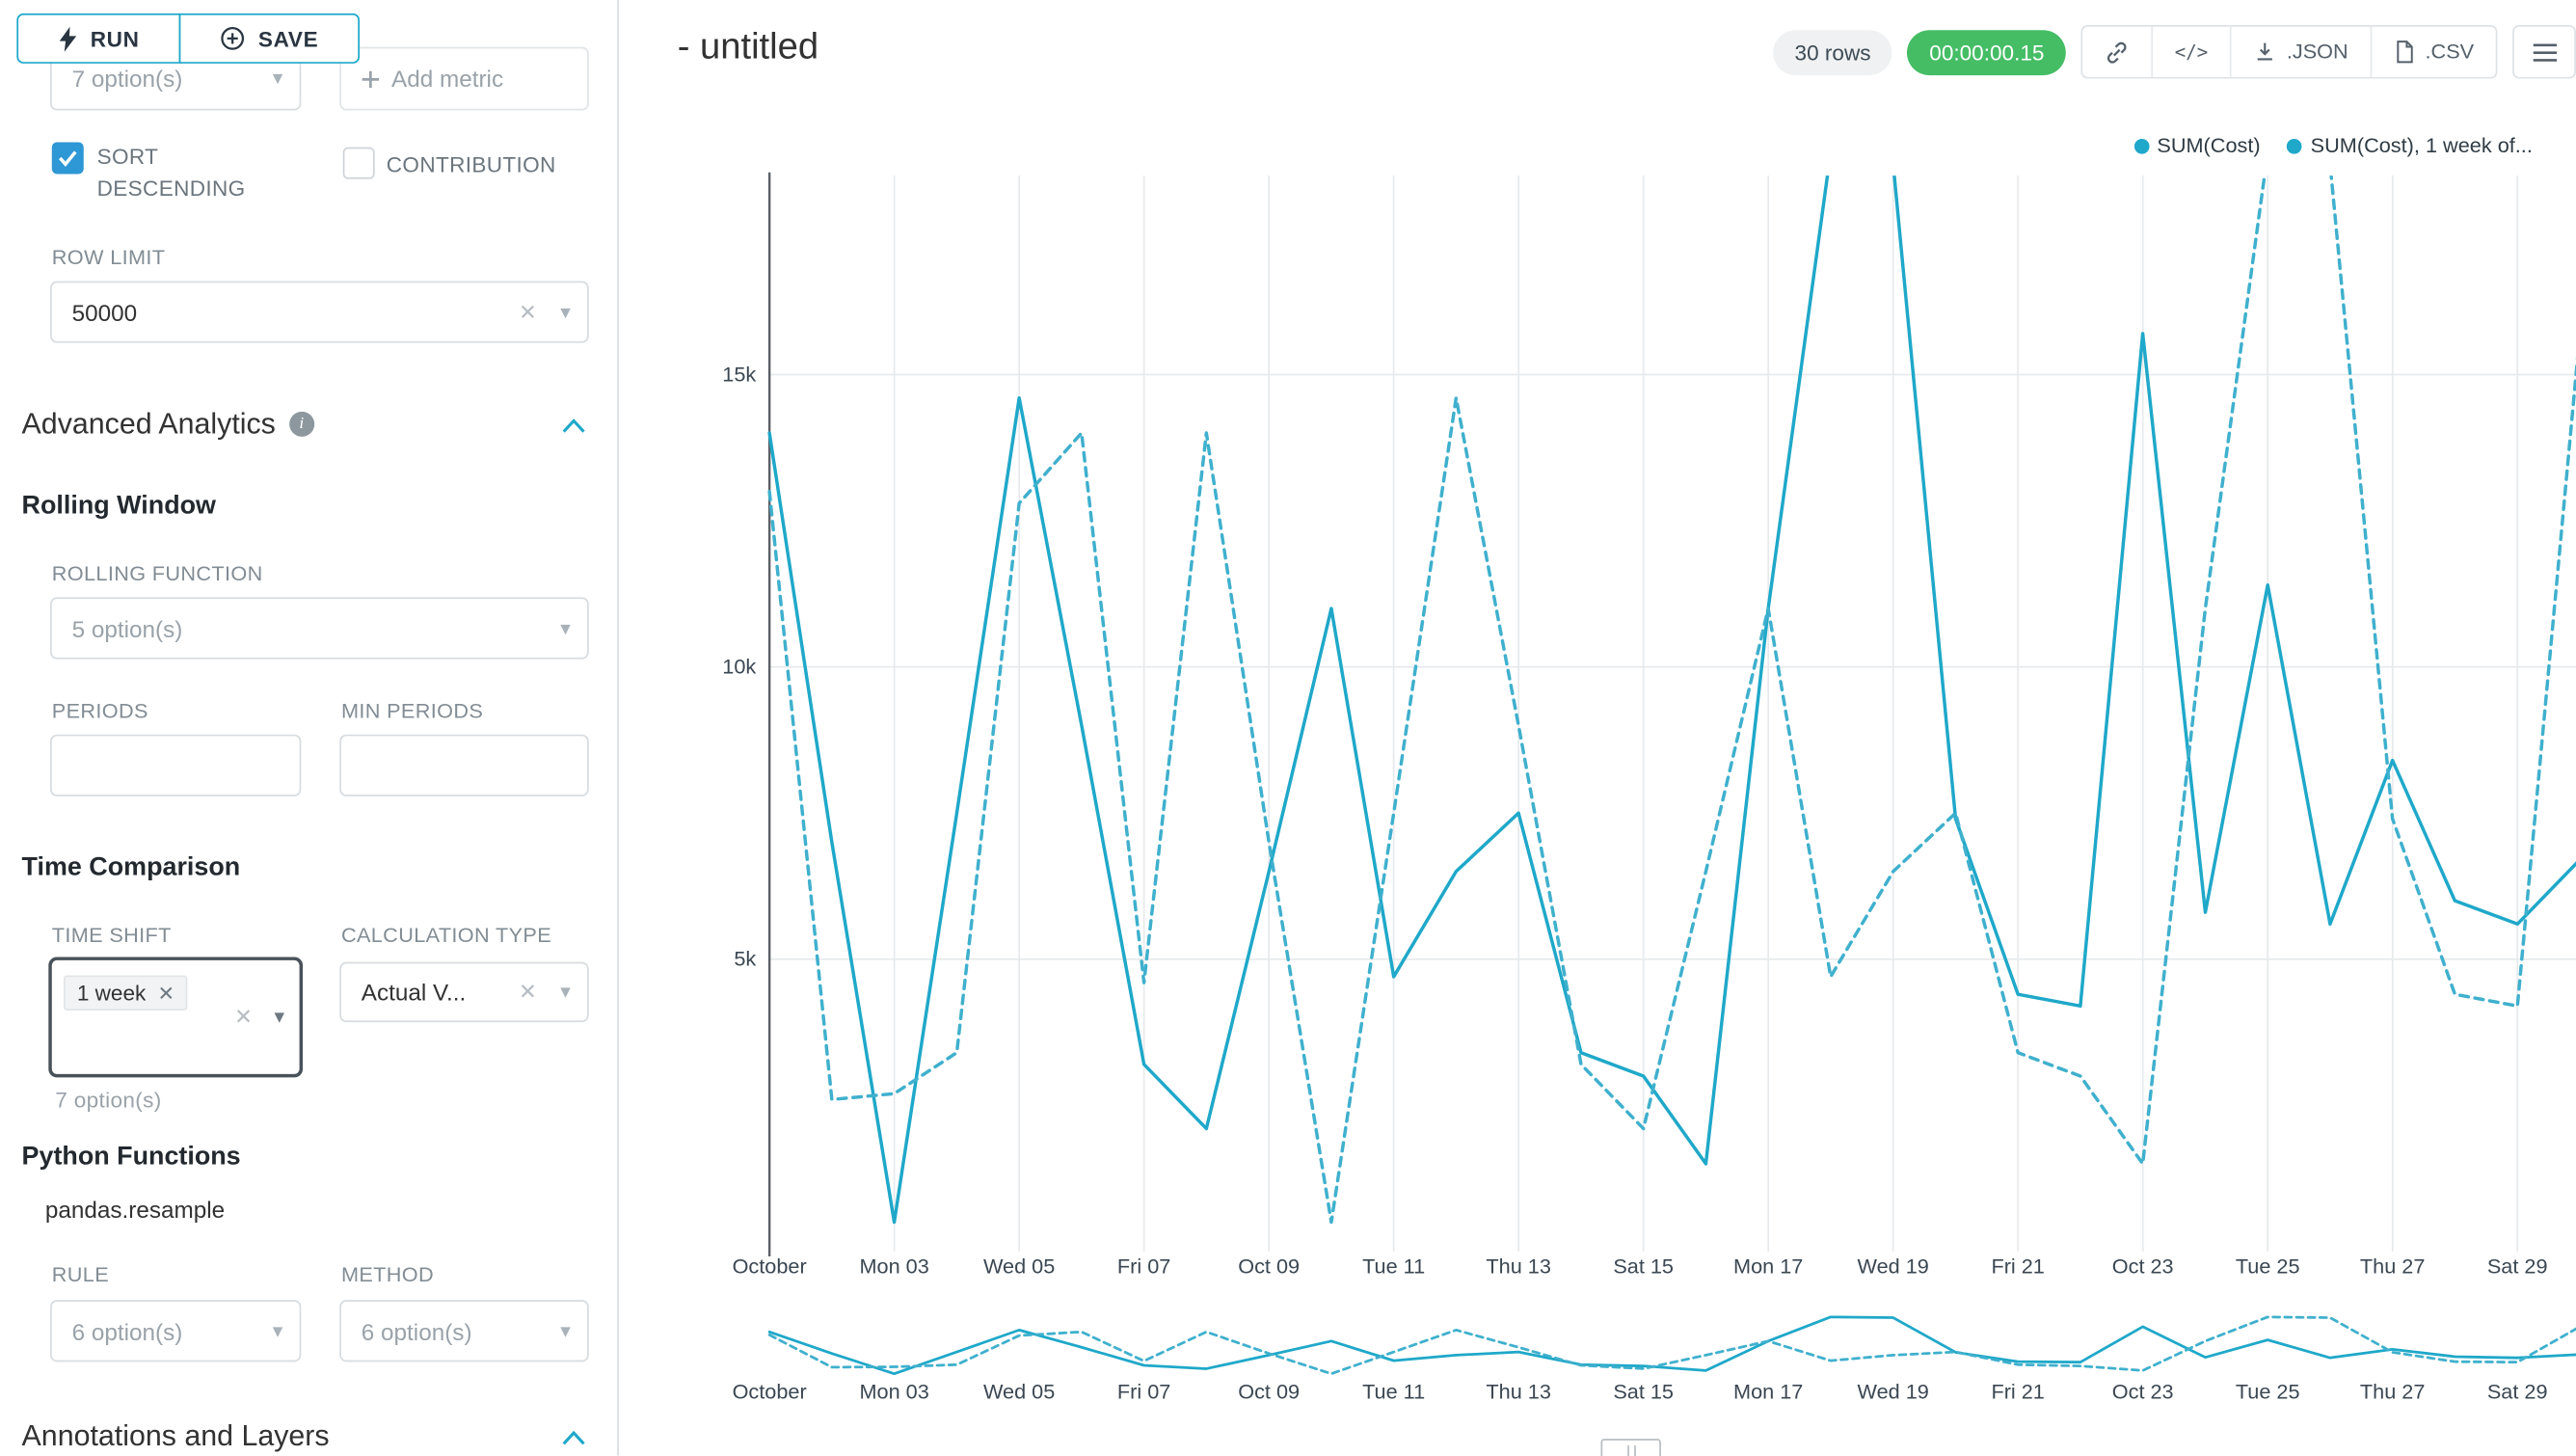 The image size is (2576, 1456). I want to click on share-link-button, so click(2117, 52).